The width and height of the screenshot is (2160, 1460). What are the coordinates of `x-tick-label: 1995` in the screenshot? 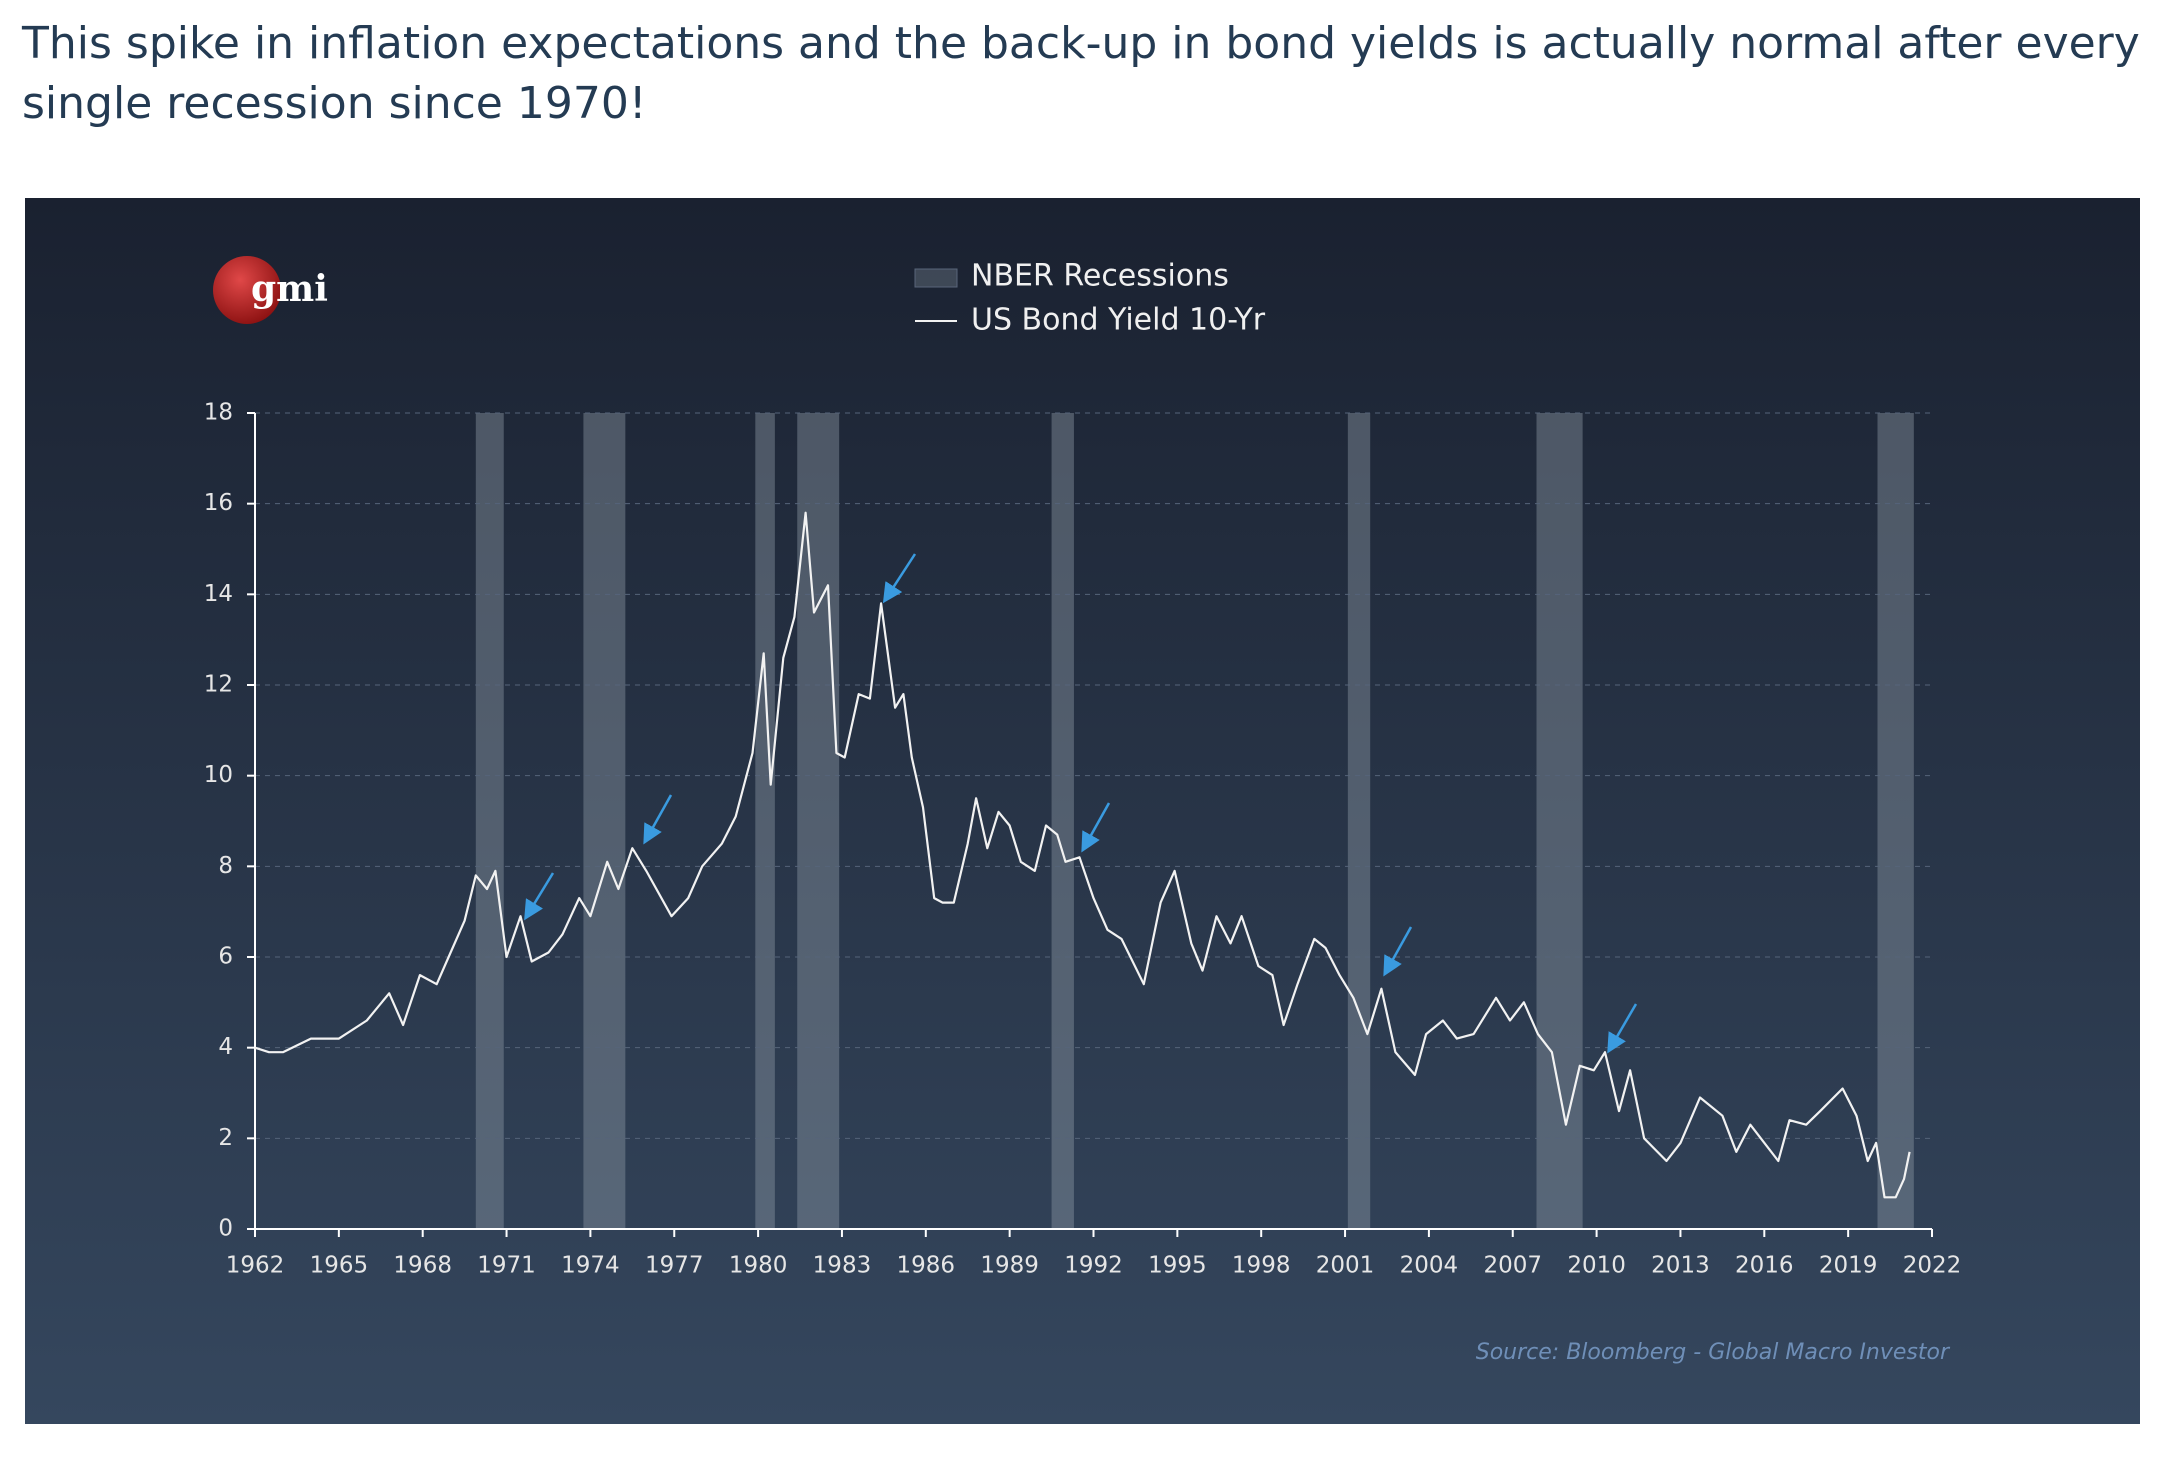 It's located at (1177, 1266).